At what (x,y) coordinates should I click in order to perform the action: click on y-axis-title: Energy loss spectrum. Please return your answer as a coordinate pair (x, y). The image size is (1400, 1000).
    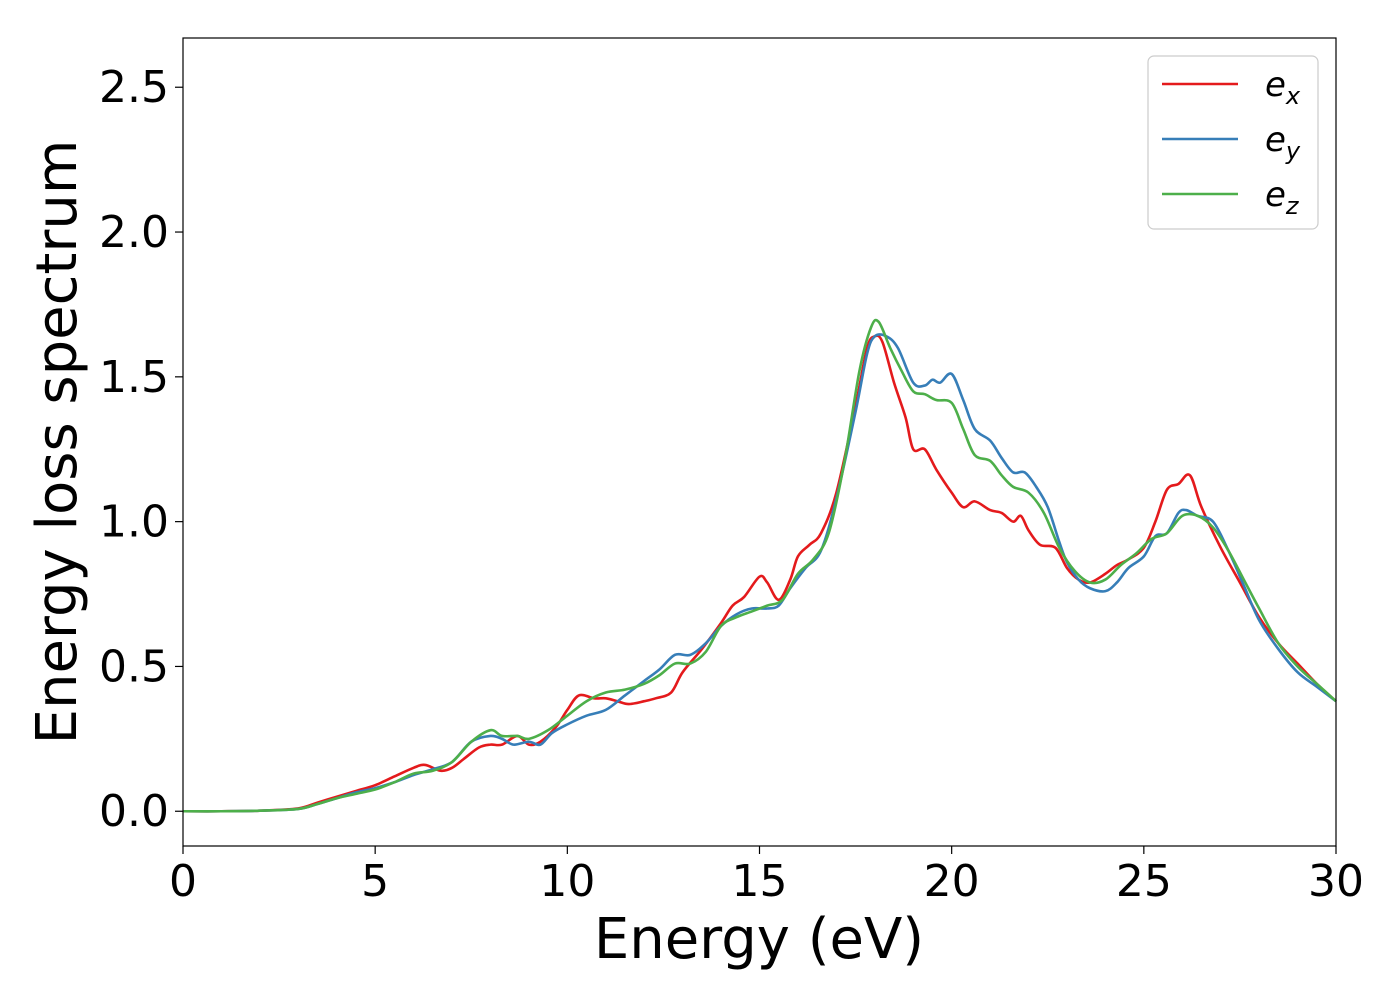
    Looking at the image, I should click on (57, 442).